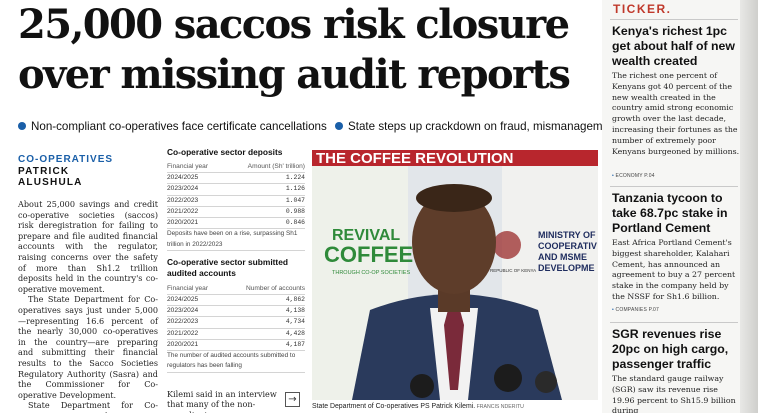 Image resolution: width=758 pixels, height=413 pixels. Describe the element at coordinates (507, 245) in the screenshot. I see `coat-of-arms-icon` at that location.